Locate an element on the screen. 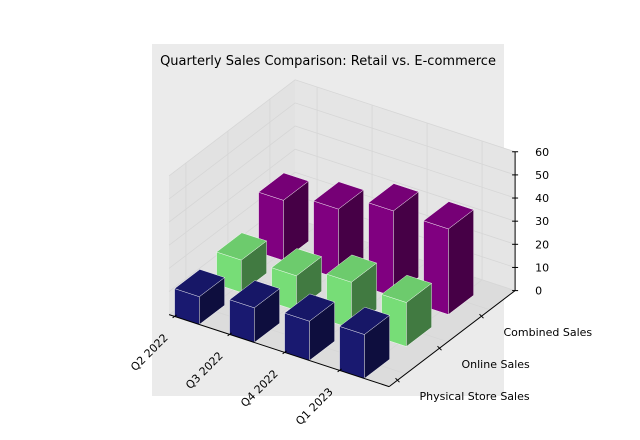  x-axis-line is located at coordinates (279, 351).